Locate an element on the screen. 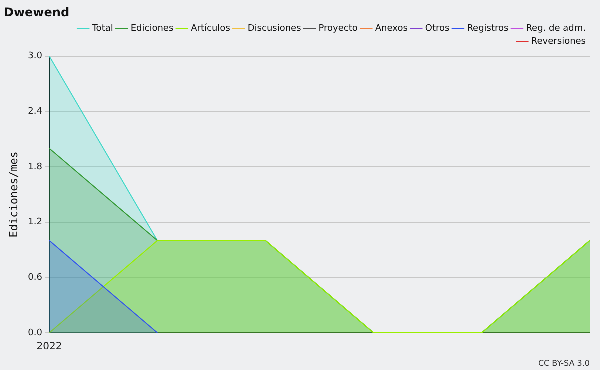 This screenshot has height=370, width=600. legend-label: Anexos is located at coordinates (391, 29).